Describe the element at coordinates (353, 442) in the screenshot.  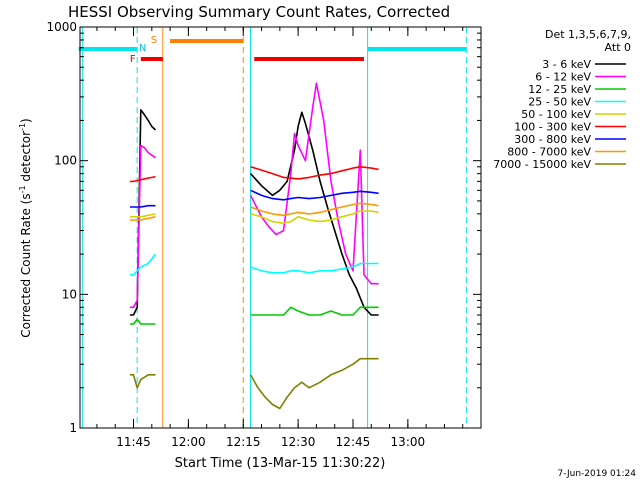
I see `x-tick-label-4: 12:45` at that location.